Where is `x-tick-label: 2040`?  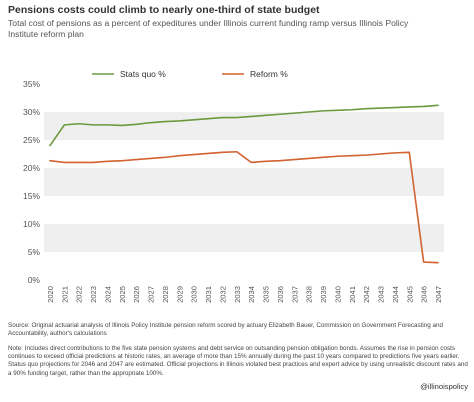
x-tick-label: 2040 is located at coordinates (337, 294).